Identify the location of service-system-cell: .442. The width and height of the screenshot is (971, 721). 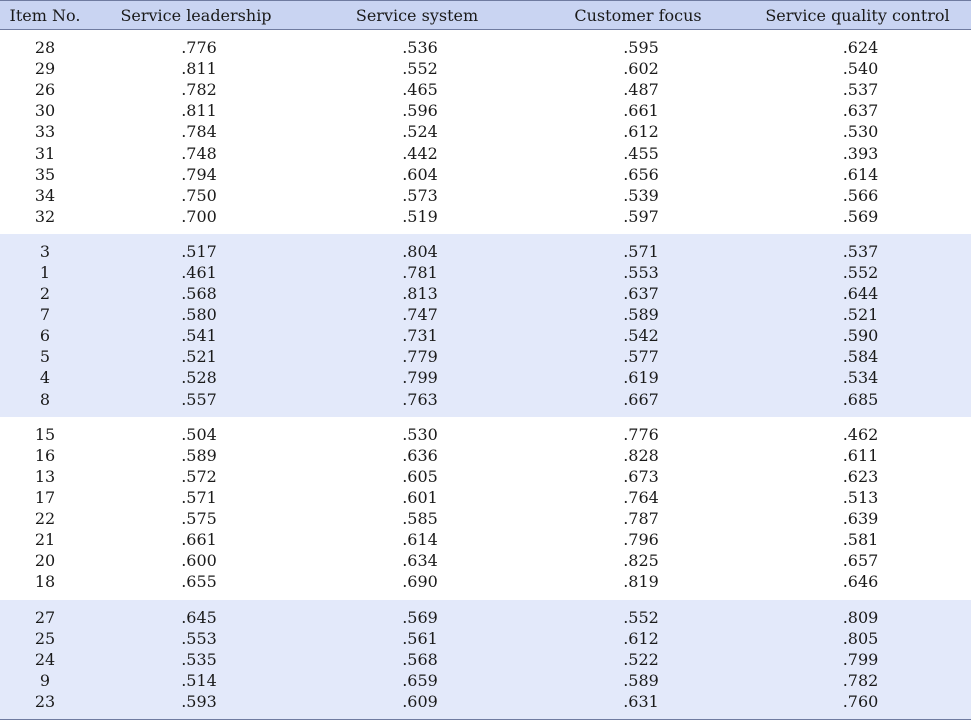
(420, 153).